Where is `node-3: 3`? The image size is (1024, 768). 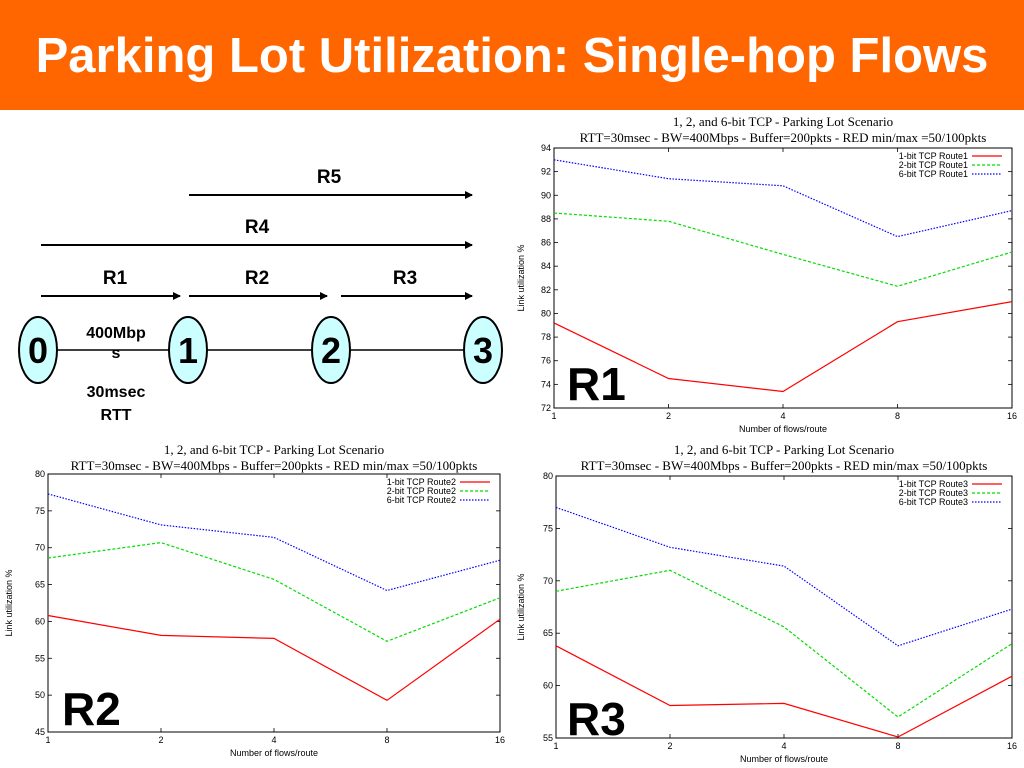 node-3: 3 is located at coordinates (483, 350).